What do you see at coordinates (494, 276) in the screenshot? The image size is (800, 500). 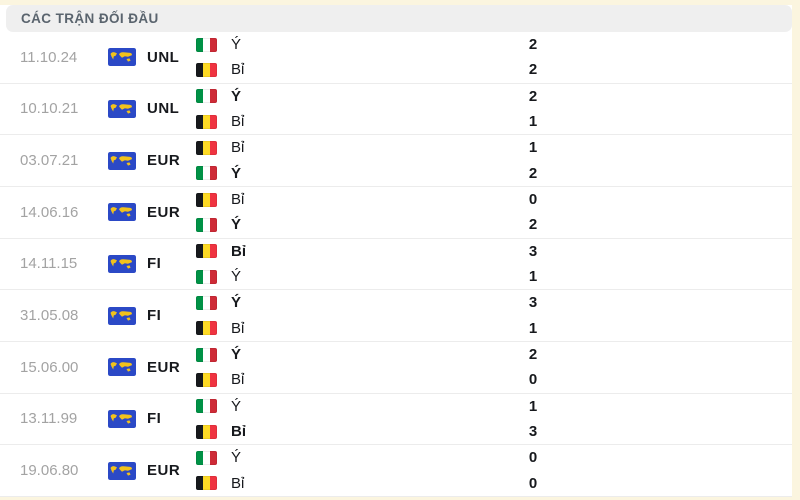 I see `team-line: Ý 1` at bounding box center [494, 276].